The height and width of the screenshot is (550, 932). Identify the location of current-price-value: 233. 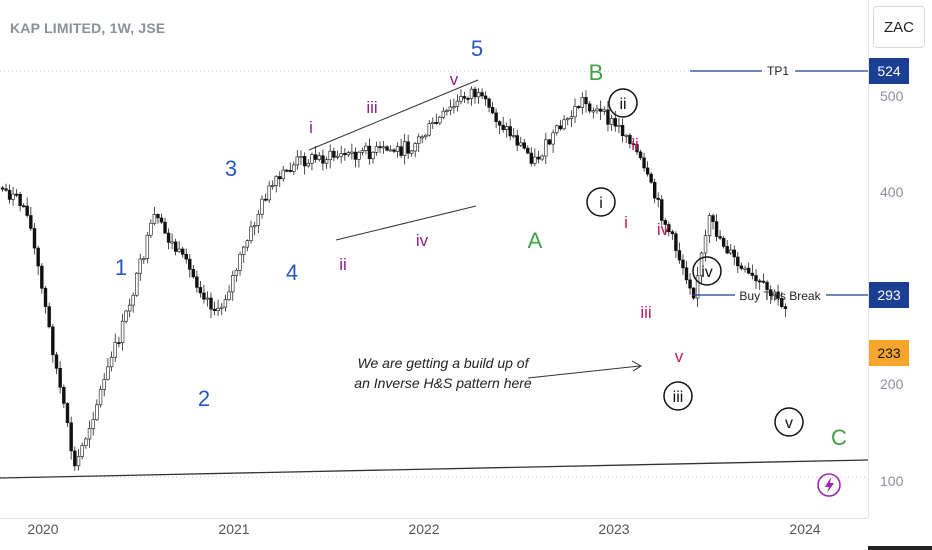
(889, 353).